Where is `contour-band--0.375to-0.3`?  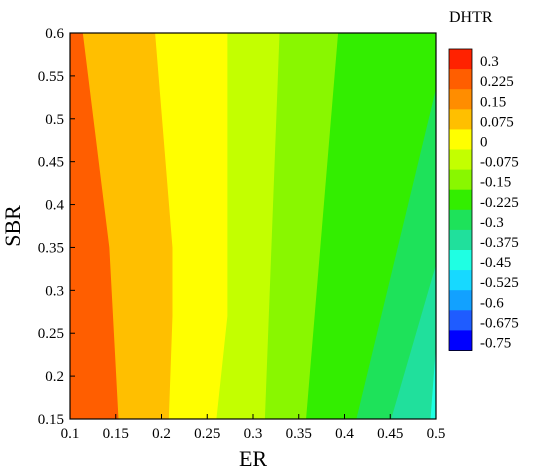
contour-band--0.375to-0.3 is located at coordinates (413, 341).